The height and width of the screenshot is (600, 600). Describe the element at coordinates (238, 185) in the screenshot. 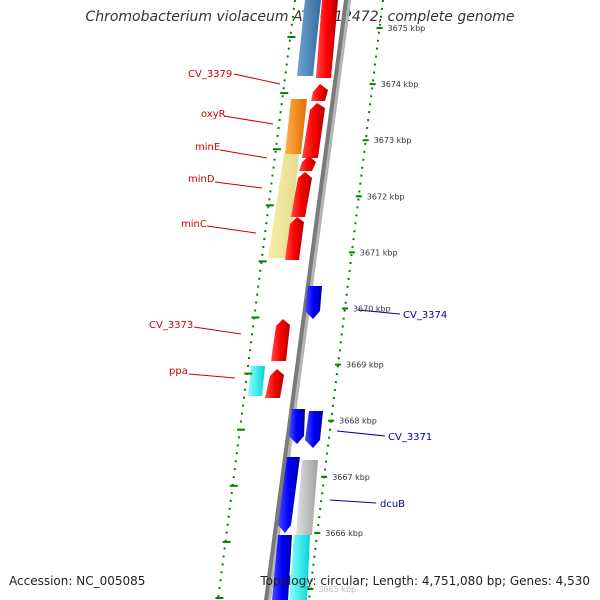

I see `leader-minD` at that location.